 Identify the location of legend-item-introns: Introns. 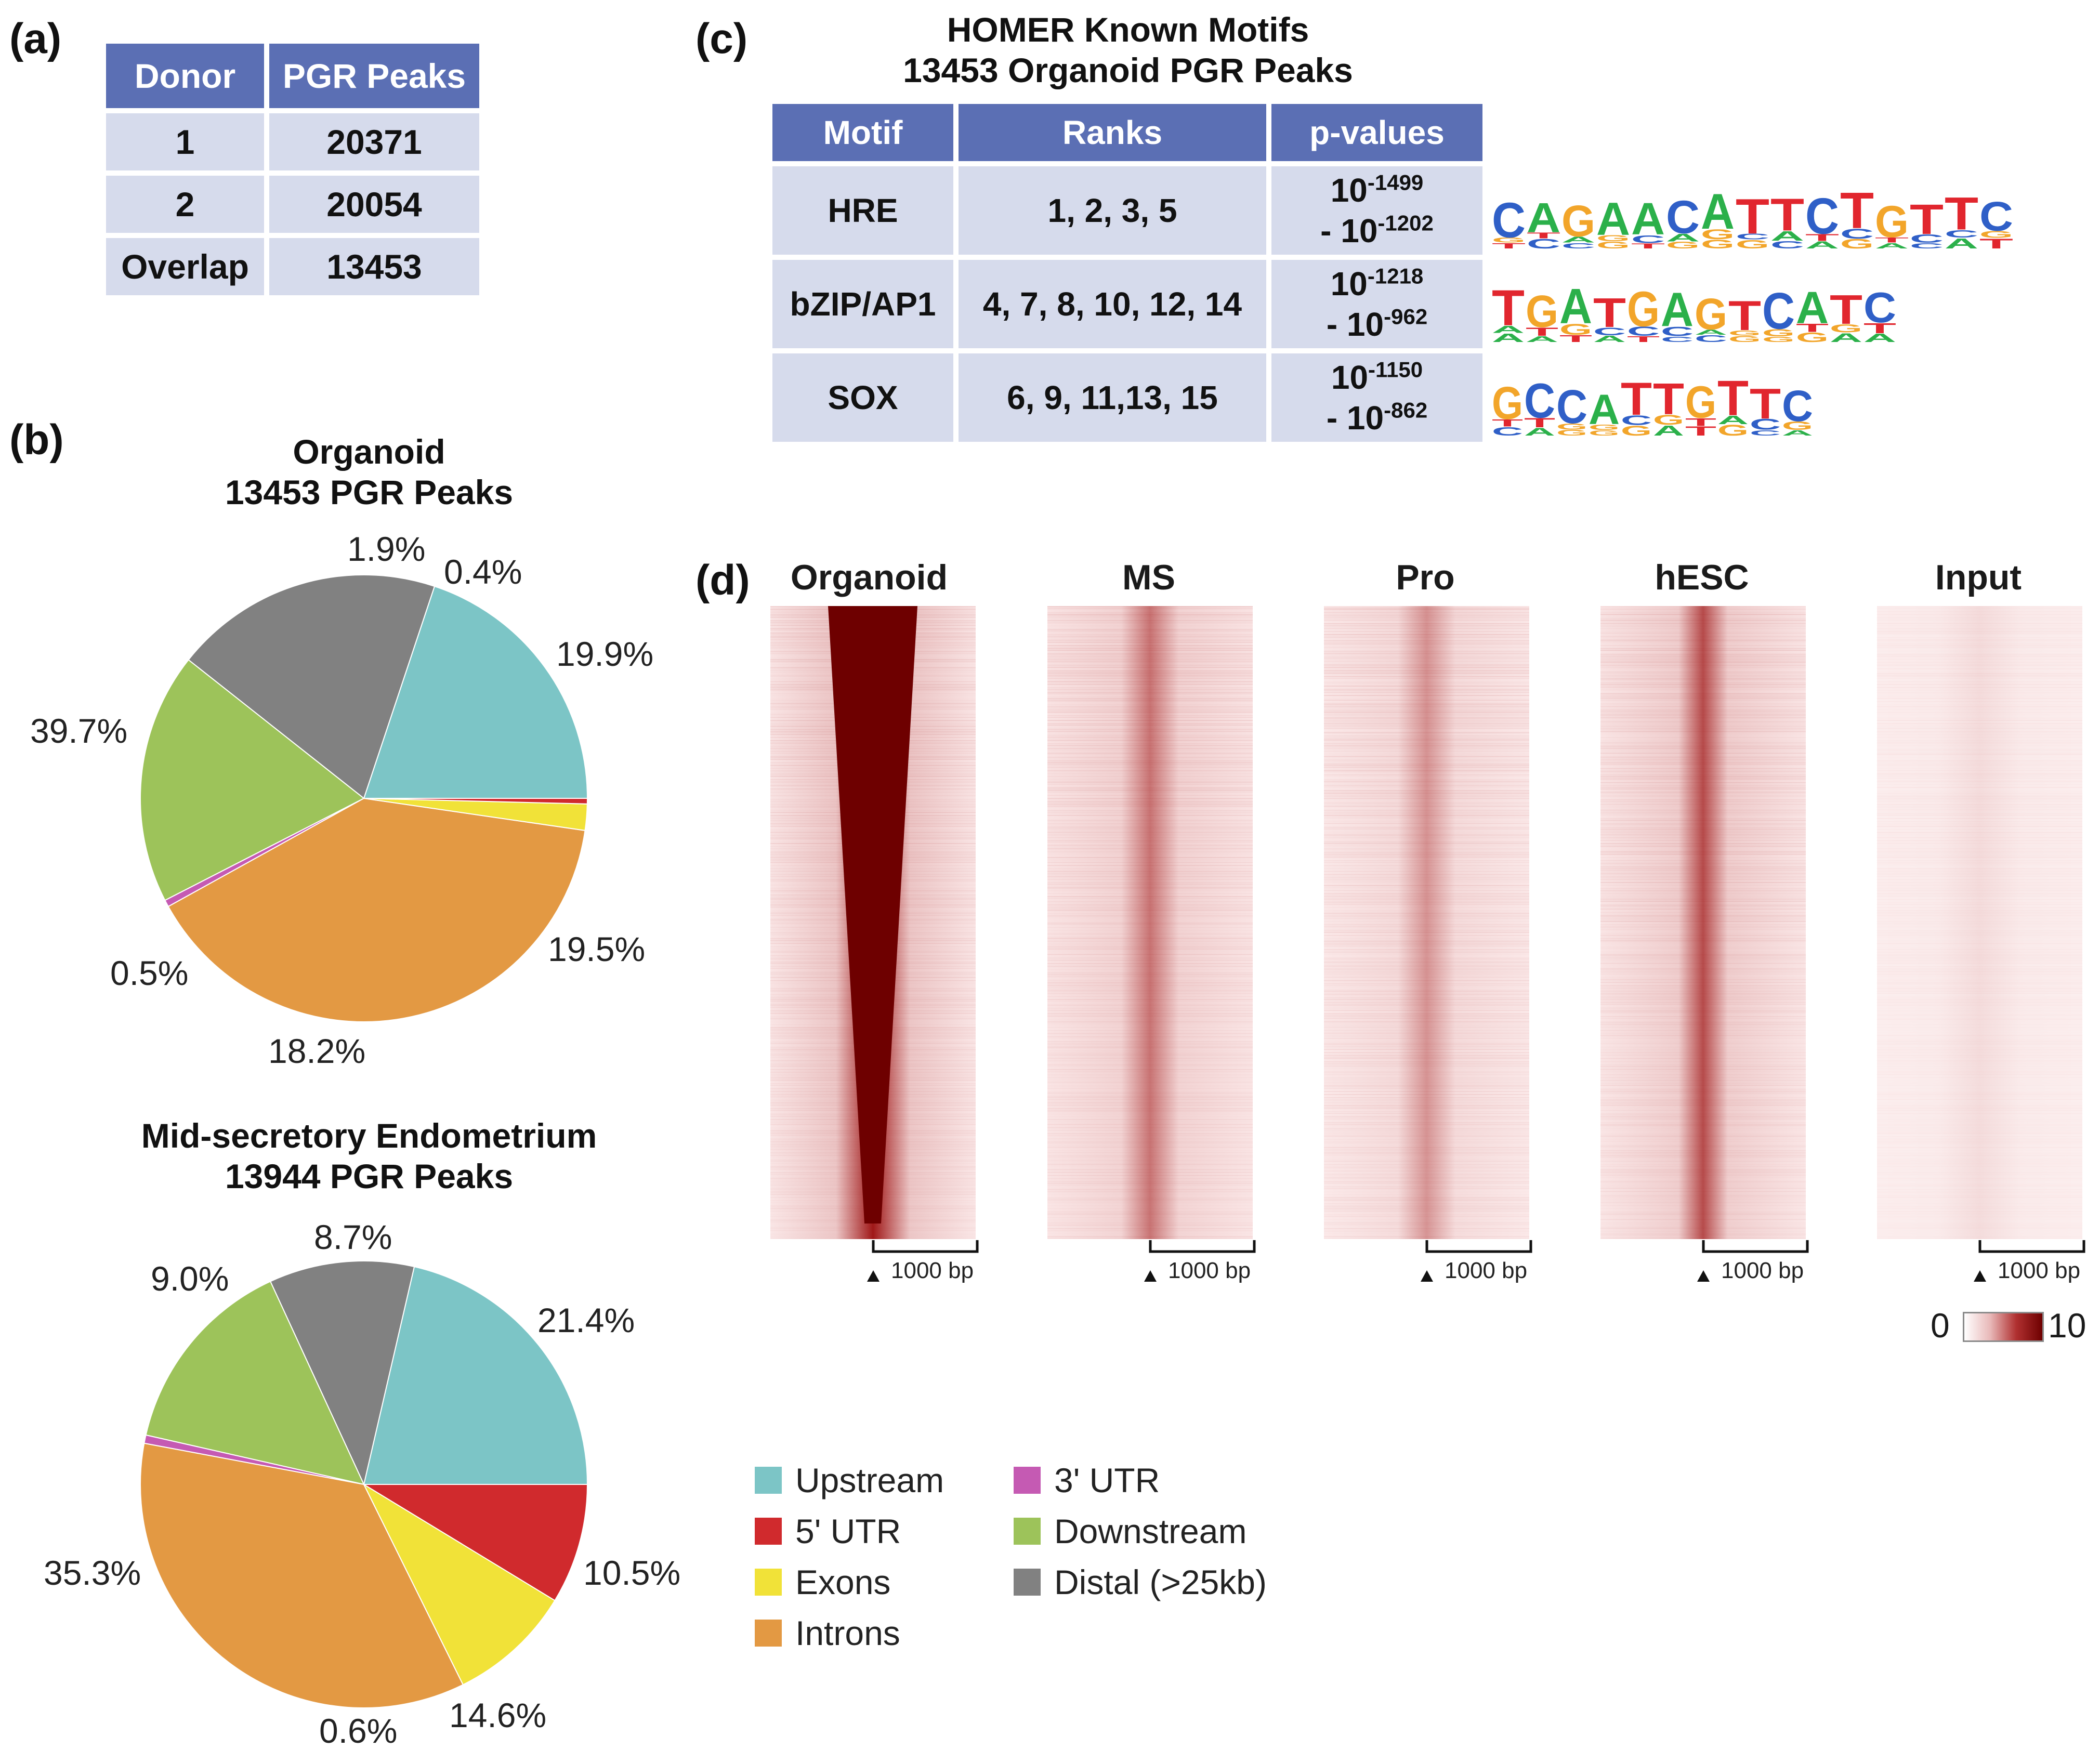
(827, 1633).